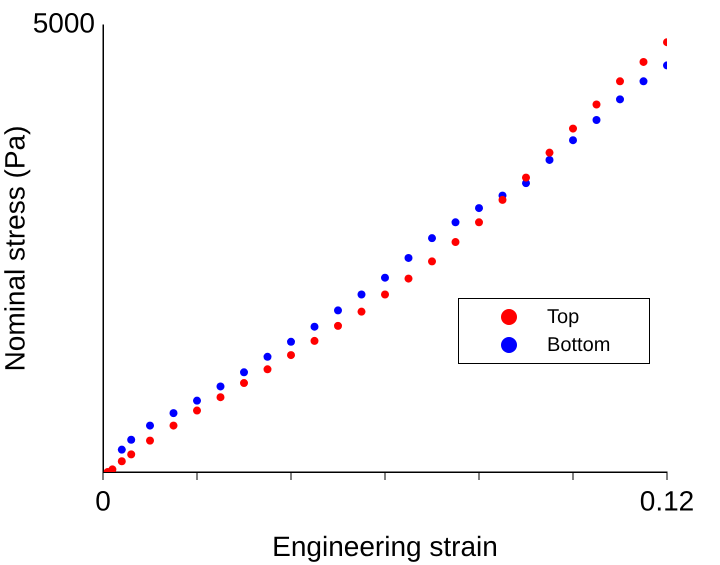 The image size is (720, 565). Describe the element at coordinates (667, 501) in the screenshot. I see `x-tick-label: 0.12` at that location.